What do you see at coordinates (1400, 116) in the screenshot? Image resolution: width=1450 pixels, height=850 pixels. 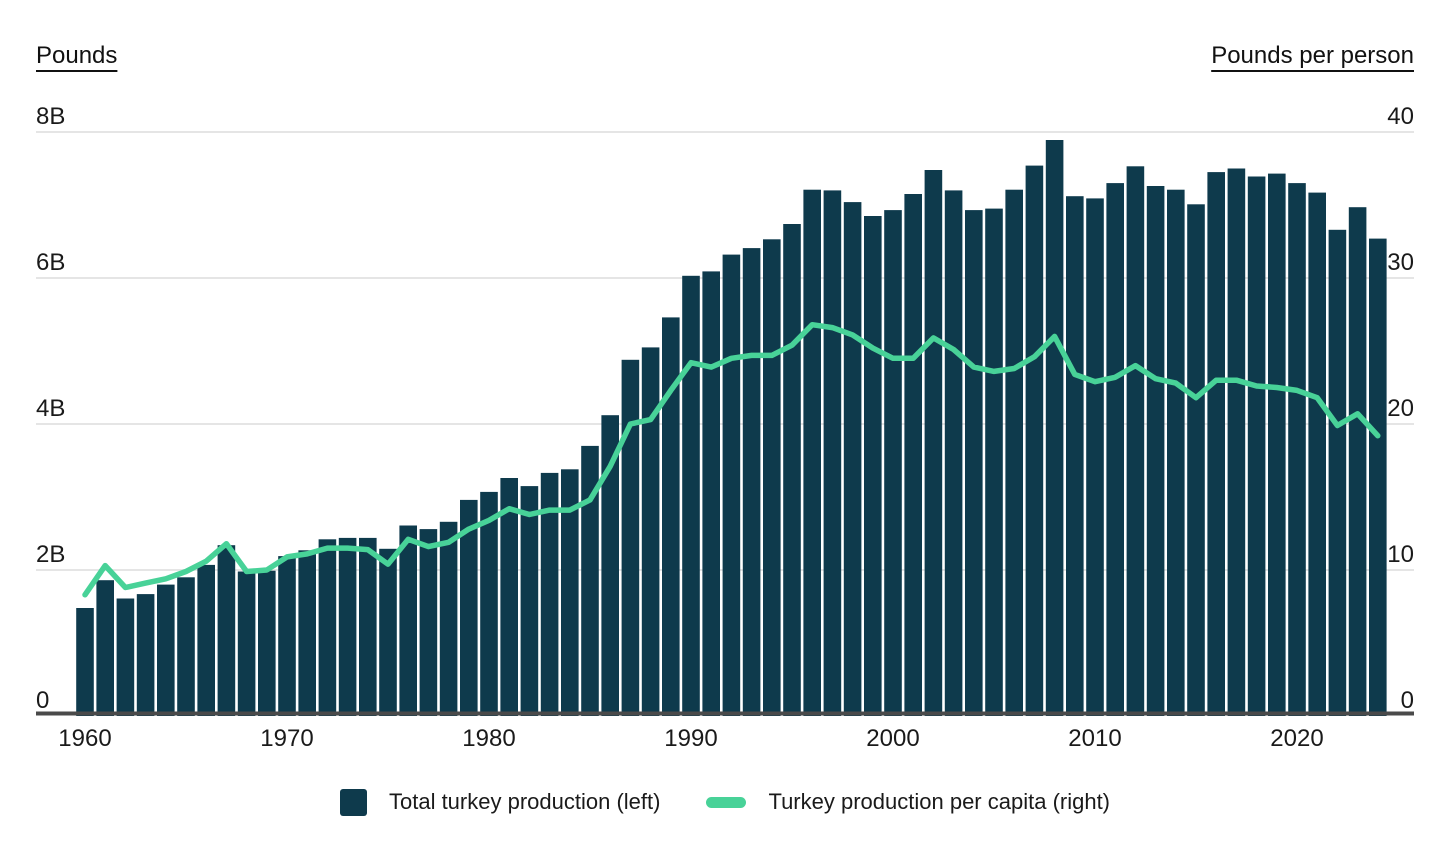 I see `right-tick-label: 40` at bounding box center [1400, 116].